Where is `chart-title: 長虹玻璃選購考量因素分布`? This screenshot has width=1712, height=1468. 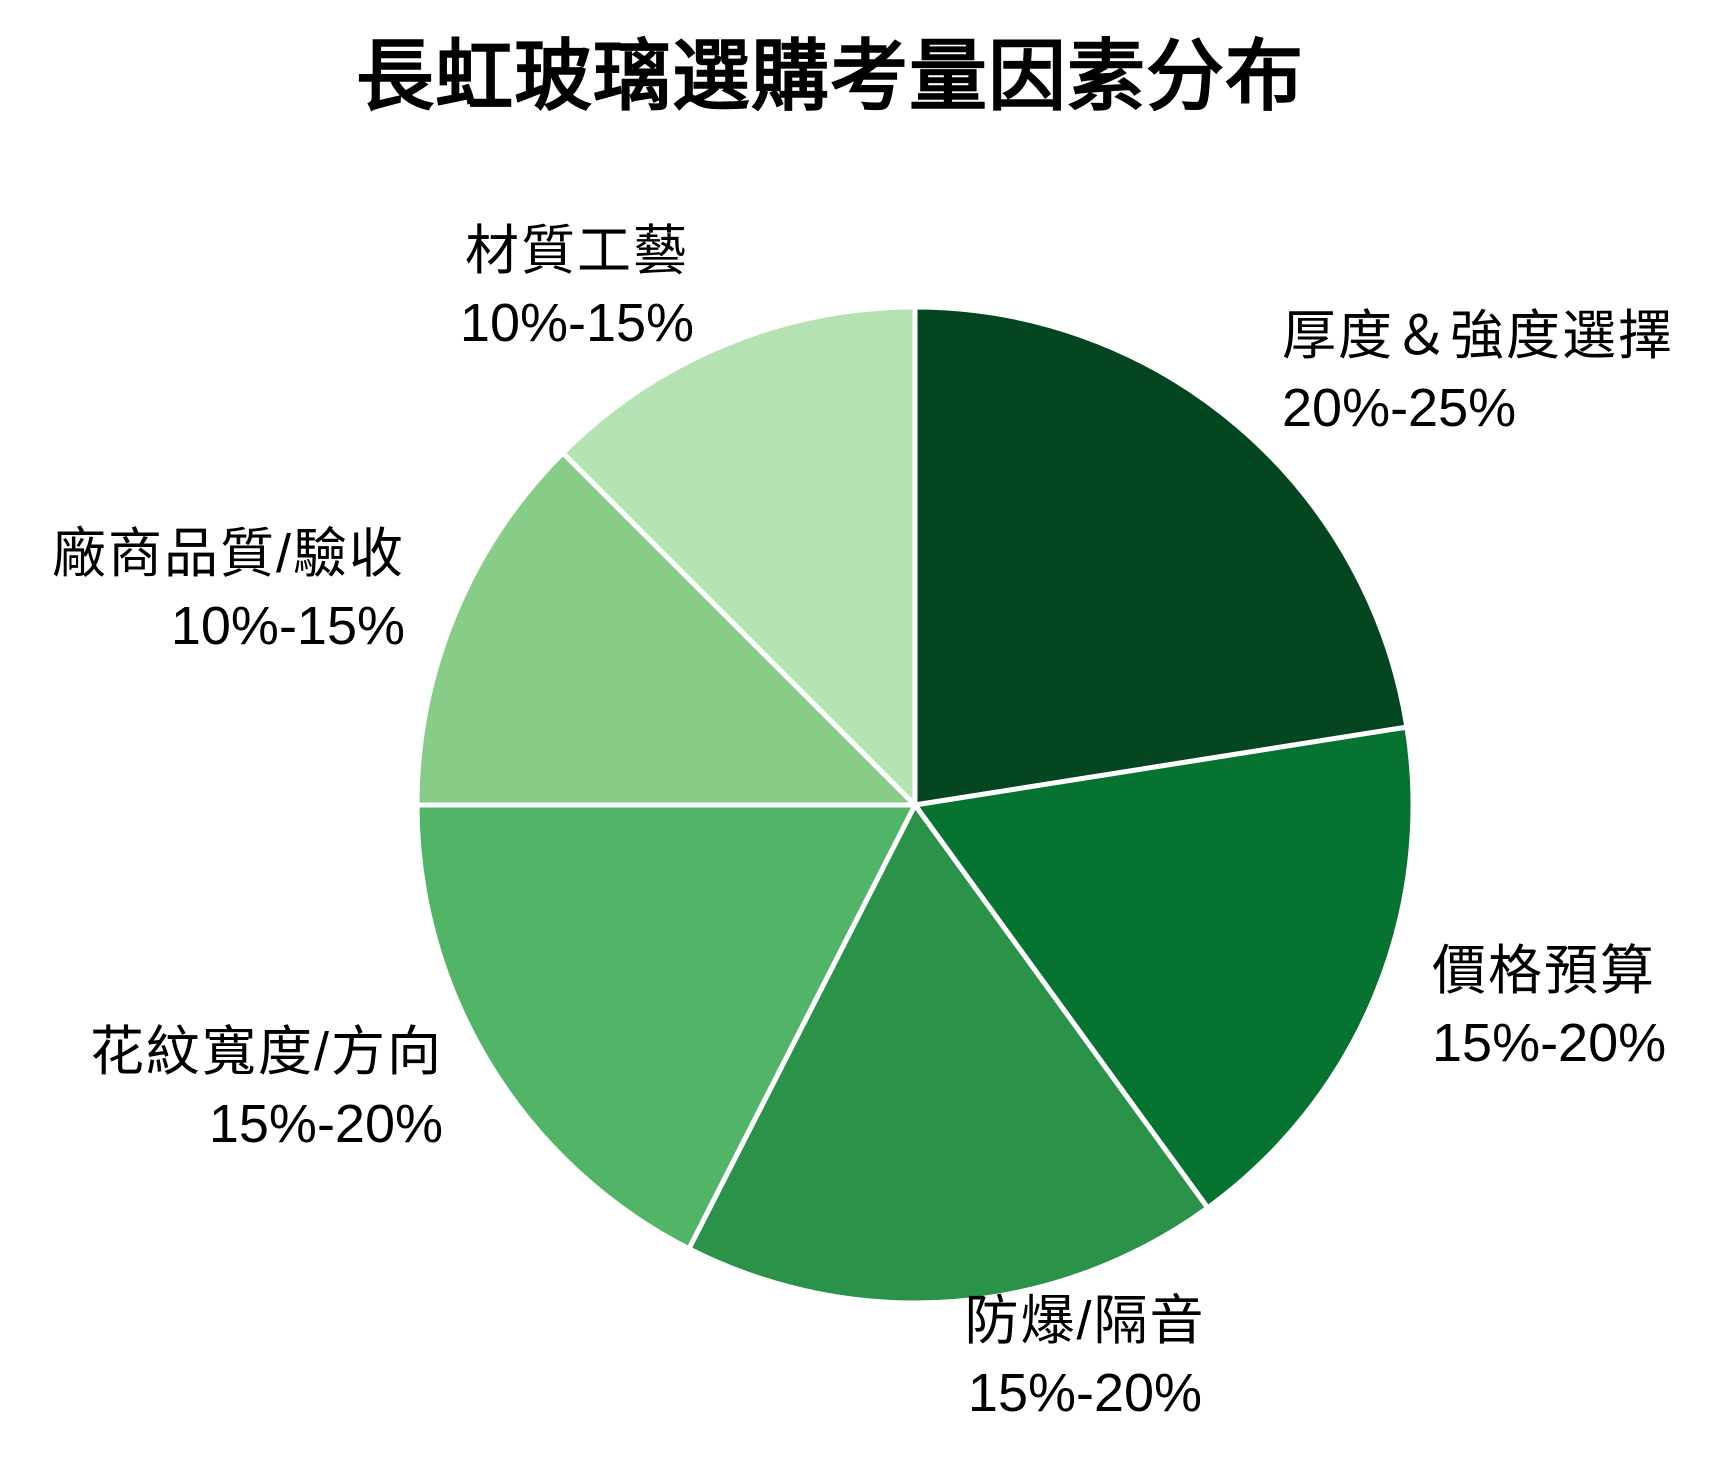
chart-title: 長虹玻璃選購考量因素分布 is located at coordinates (829, 76).